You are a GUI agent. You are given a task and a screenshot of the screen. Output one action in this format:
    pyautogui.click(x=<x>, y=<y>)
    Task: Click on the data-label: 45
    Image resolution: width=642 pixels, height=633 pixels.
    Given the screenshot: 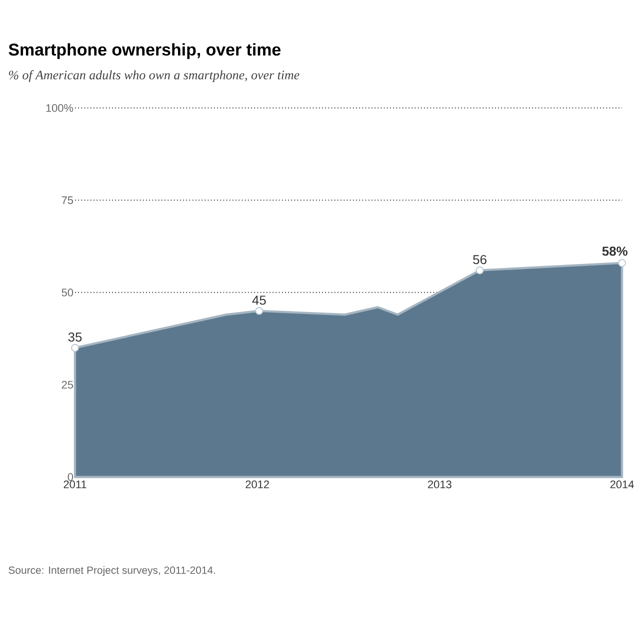 What is the action you would take?
    pyautogui.click(x=259, y=300)
    